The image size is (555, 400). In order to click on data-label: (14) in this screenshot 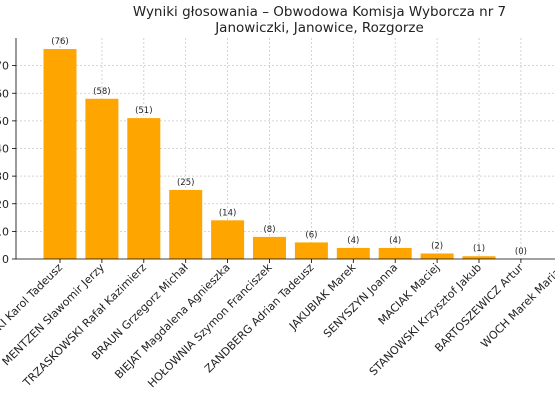, I will do `click(227, 213)`.